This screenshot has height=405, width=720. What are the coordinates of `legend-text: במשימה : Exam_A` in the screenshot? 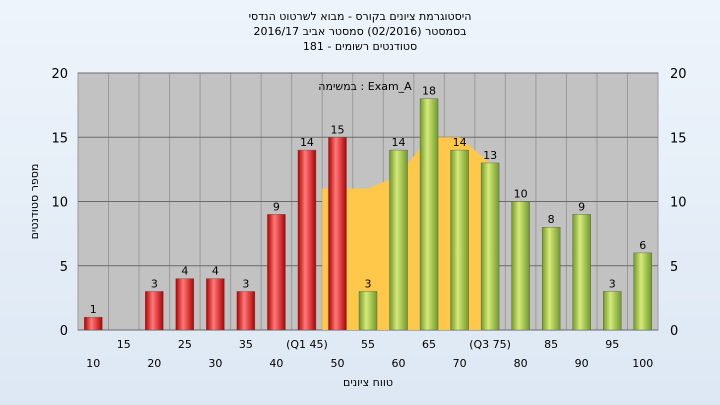 It's located at (365, 86).